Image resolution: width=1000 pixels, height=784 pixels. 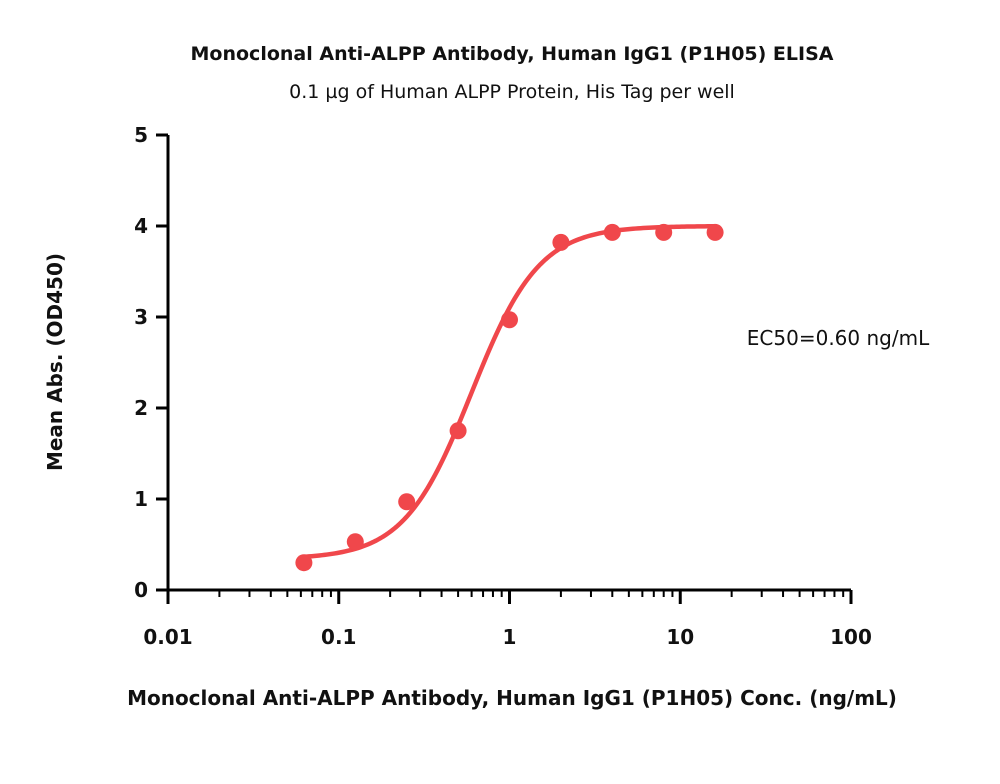 I want to click on y-tick-label: 2, so click(x=141, y=408).